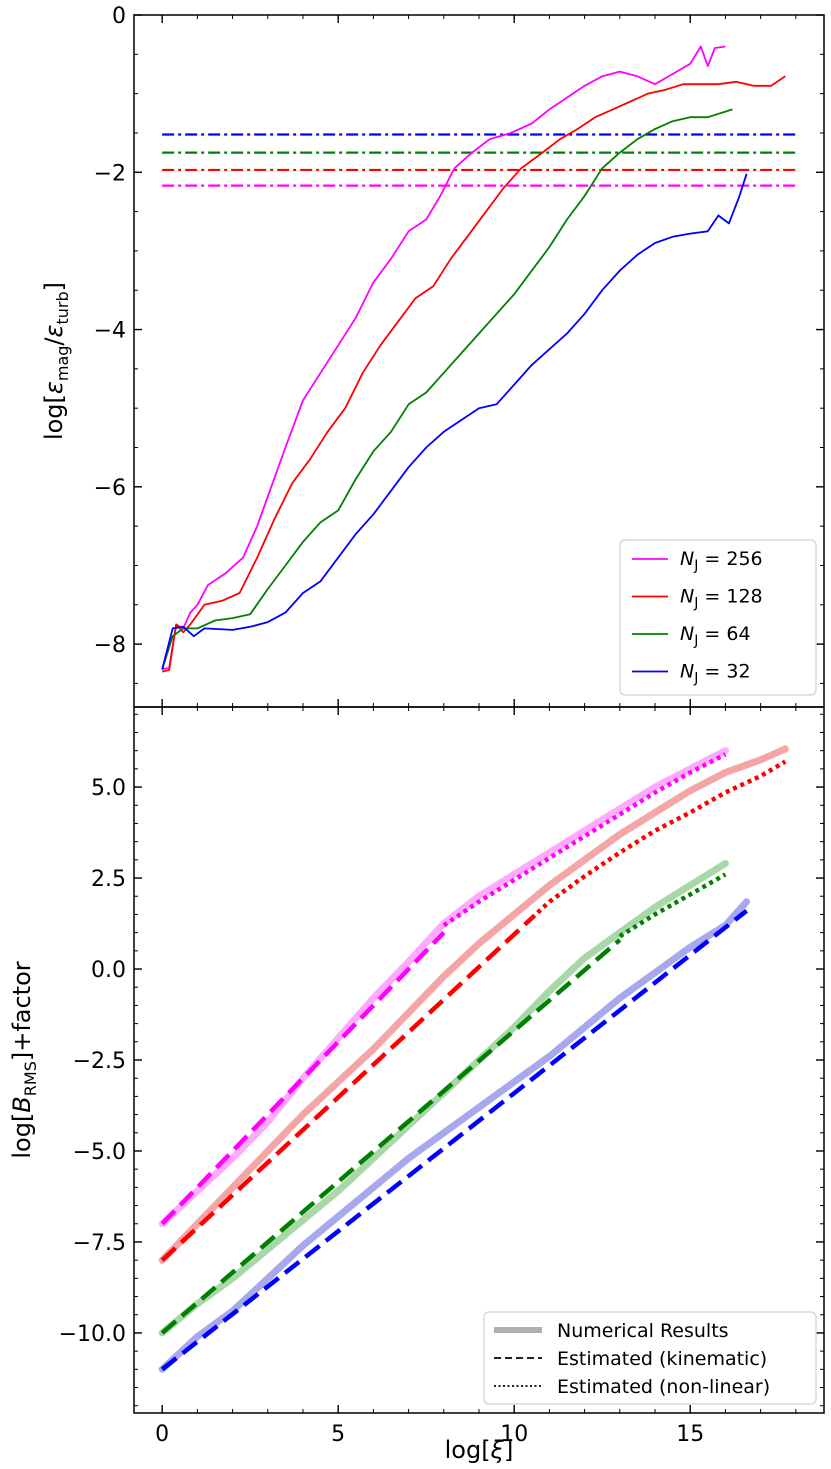  Describe the element at coordinates (643, 1331) in the screenshot. I see `legend-label: Numerical Results` at that location.